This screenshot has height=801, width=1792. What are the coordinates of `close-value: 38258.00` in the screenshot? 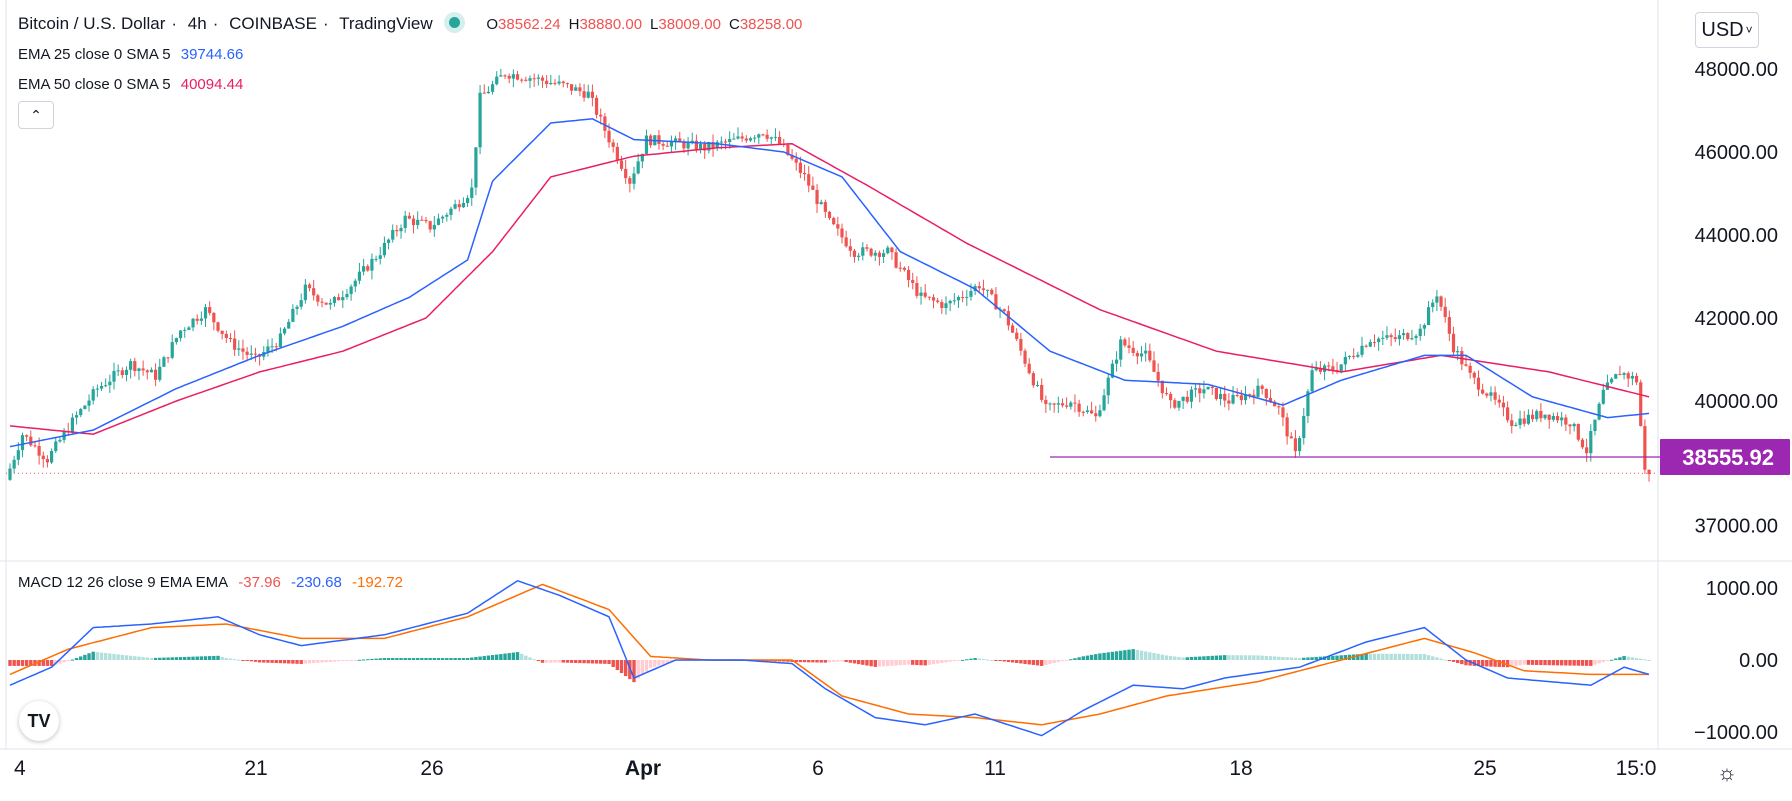 It's located at (771, 24).